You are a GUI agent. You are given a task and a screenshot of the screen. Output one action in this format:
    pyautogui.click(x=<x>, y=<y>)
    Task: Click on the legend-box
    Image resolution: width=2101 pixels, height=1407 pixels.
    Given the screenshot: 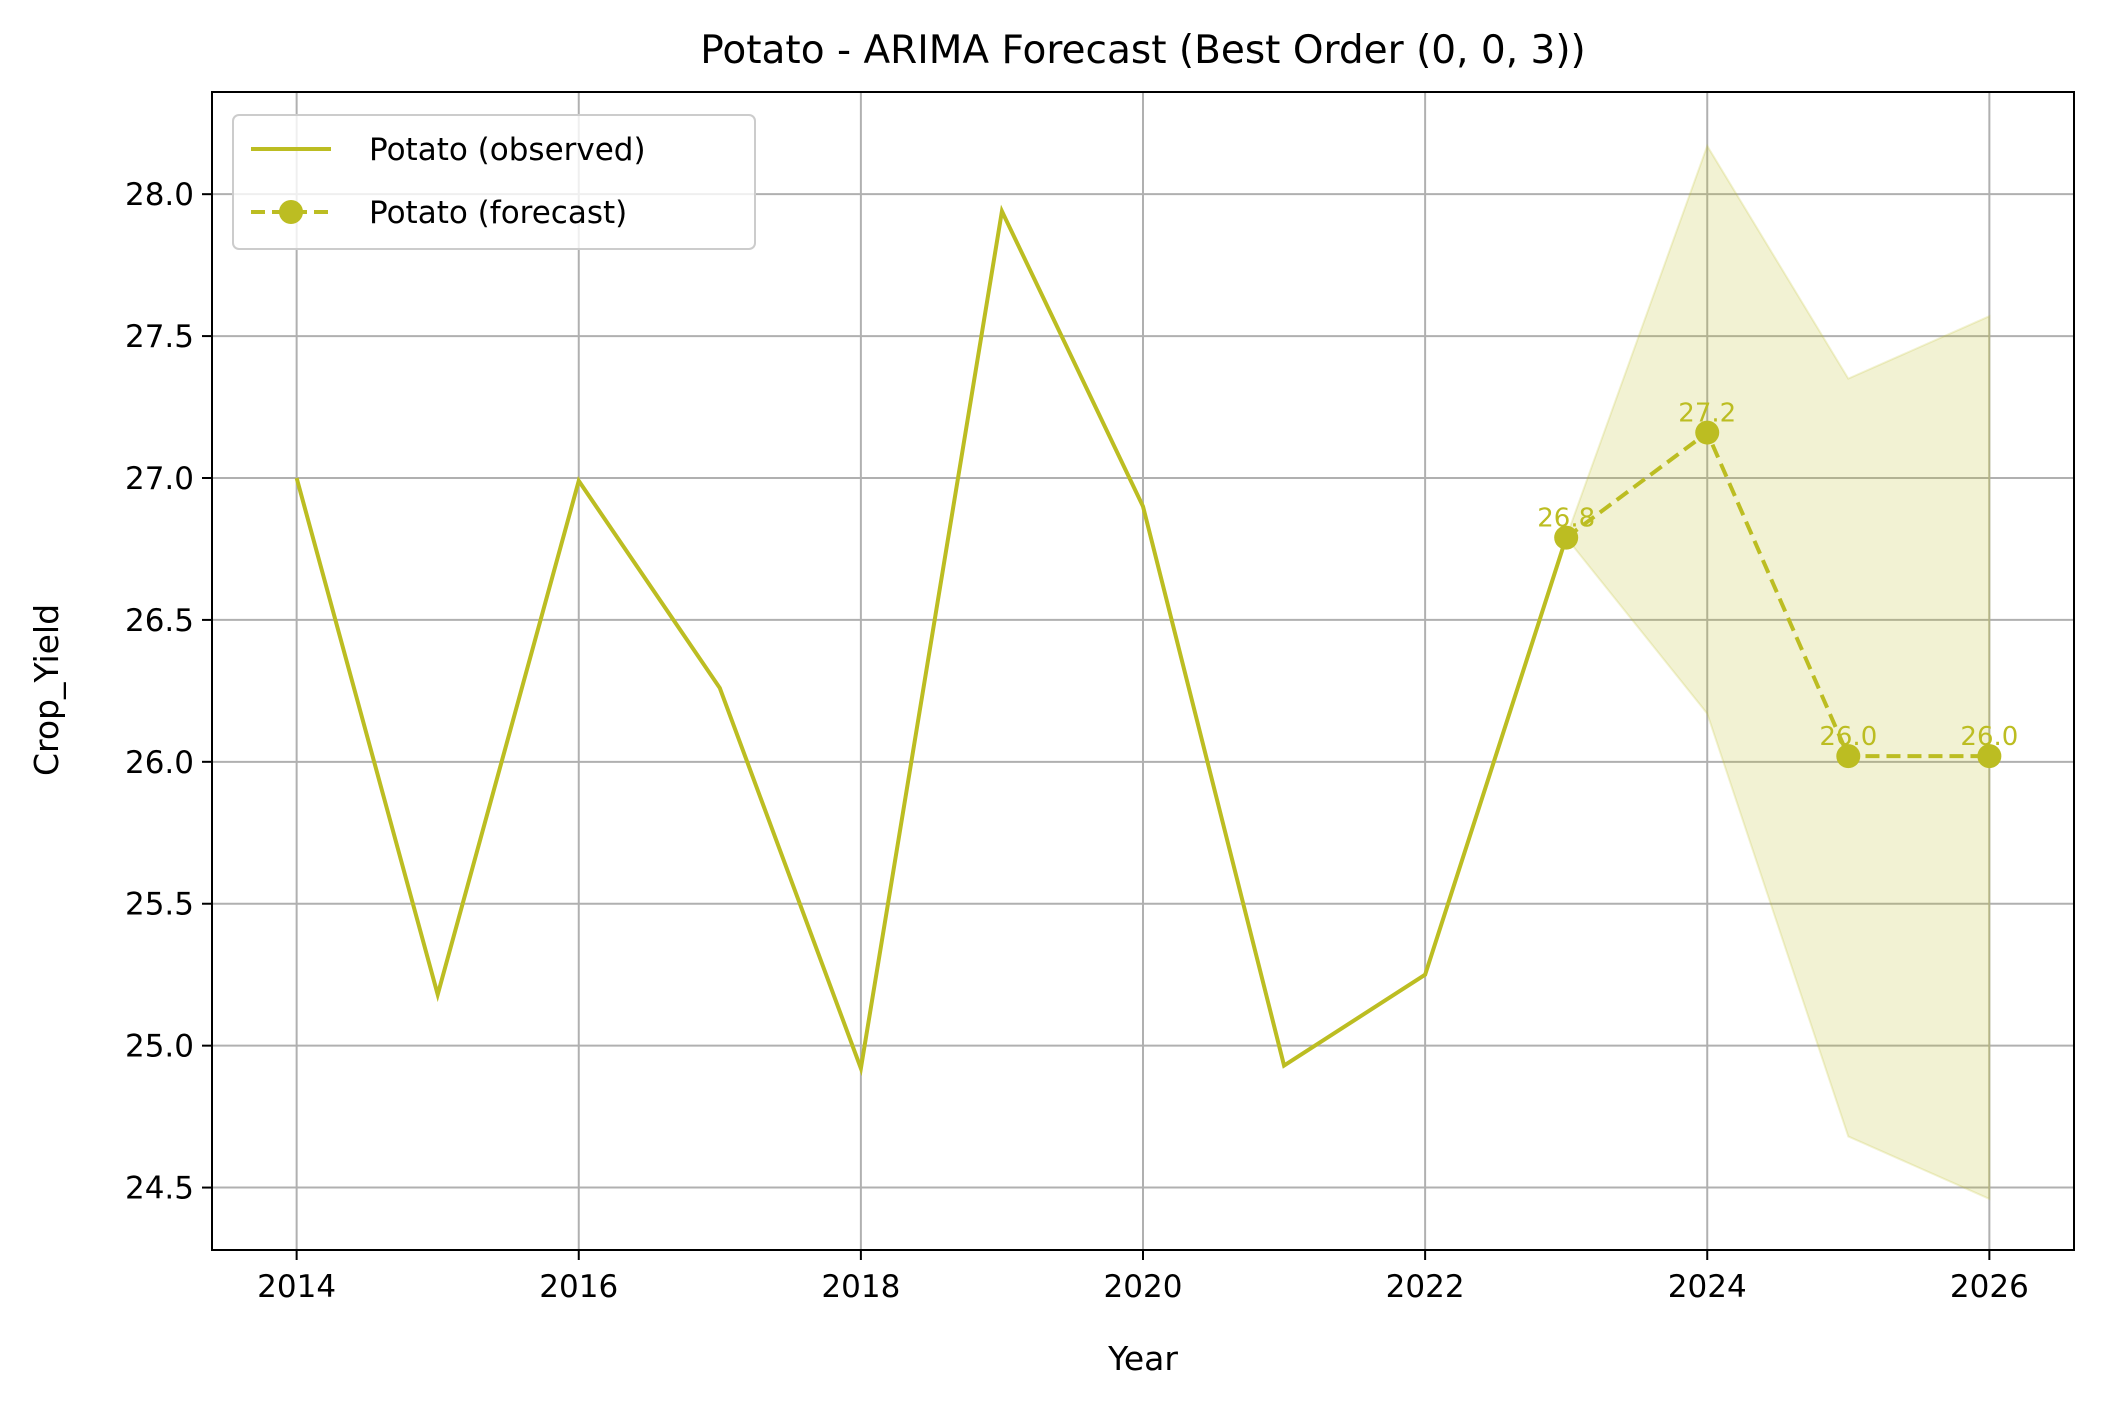 What is the action you would take?
    pyautogui.click(x=494, y=182)
    